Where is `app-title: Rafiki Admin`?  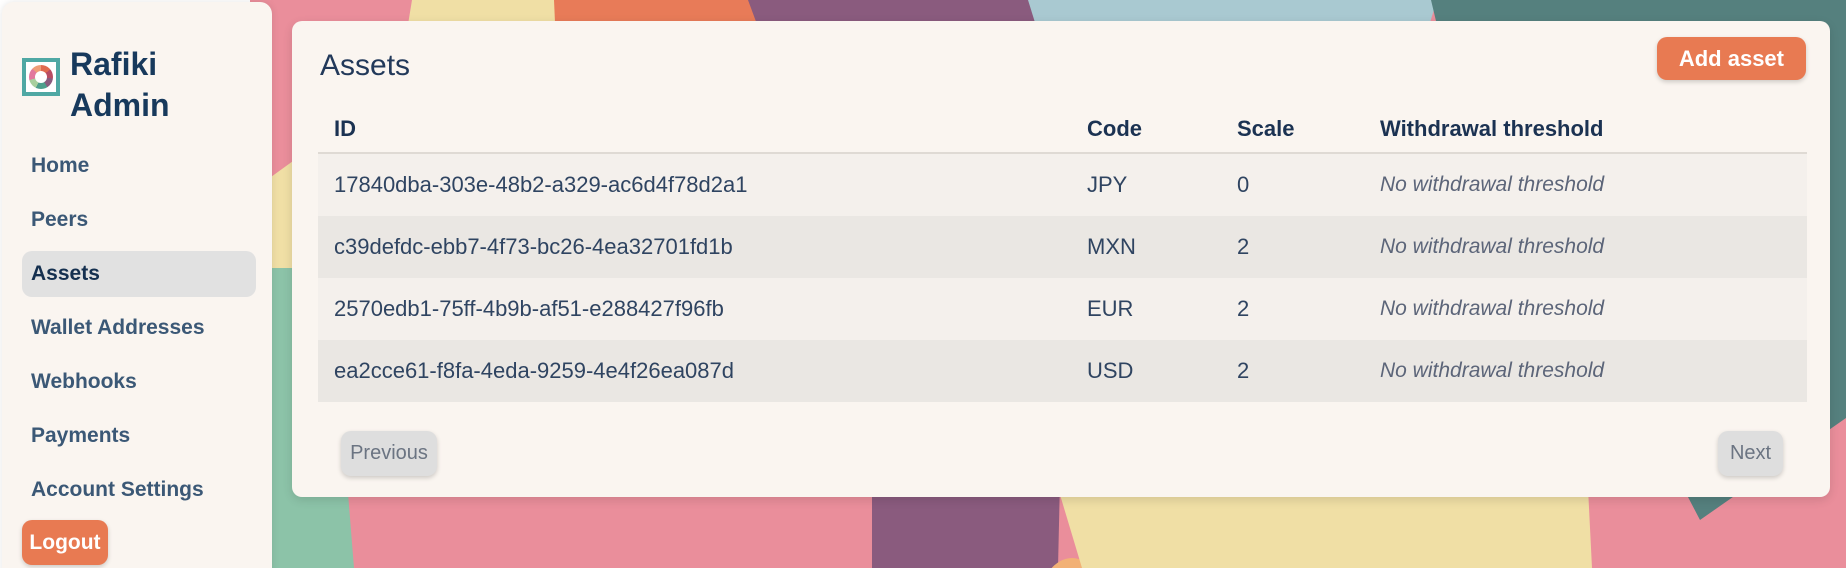 app-title: Rafiki Admin is located at coordinates (120, 84).